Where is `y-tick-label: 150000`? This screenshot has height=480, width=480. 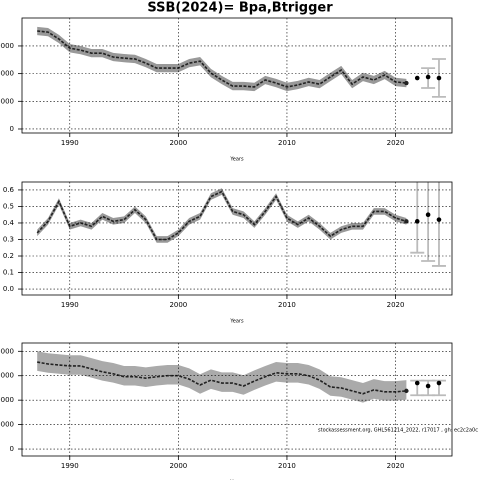 y-tick-label: 150000 is located at coordinates (7, 376).